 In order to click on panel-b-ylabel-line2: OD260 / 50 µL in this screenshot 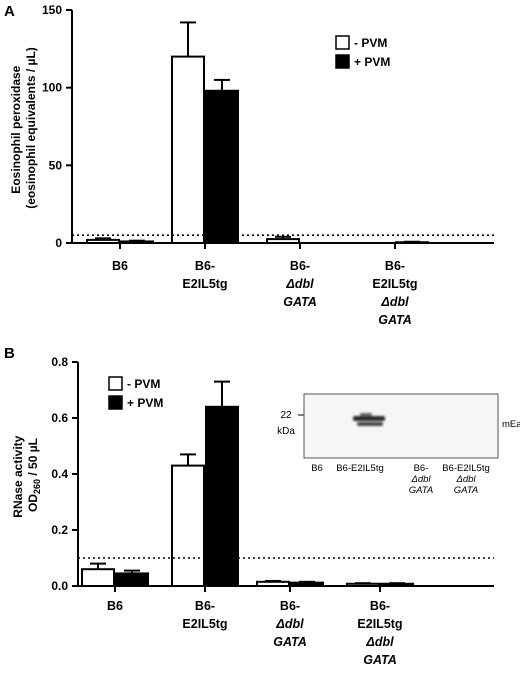, I will do `click(34, 475)`.